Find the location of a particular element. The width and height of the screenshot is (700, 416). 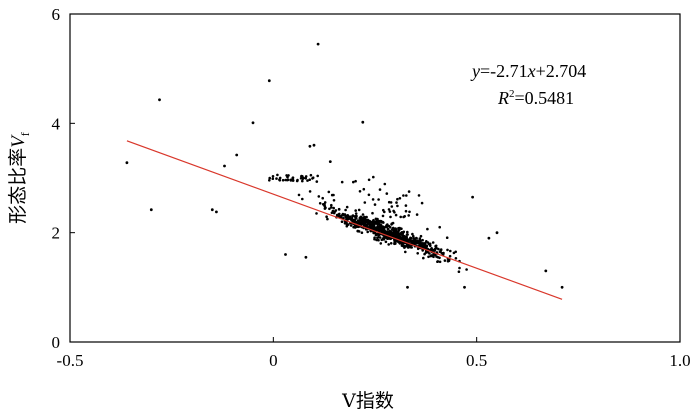

y-axis-title: 形态比率Vf is located at coordinates (19, 178).